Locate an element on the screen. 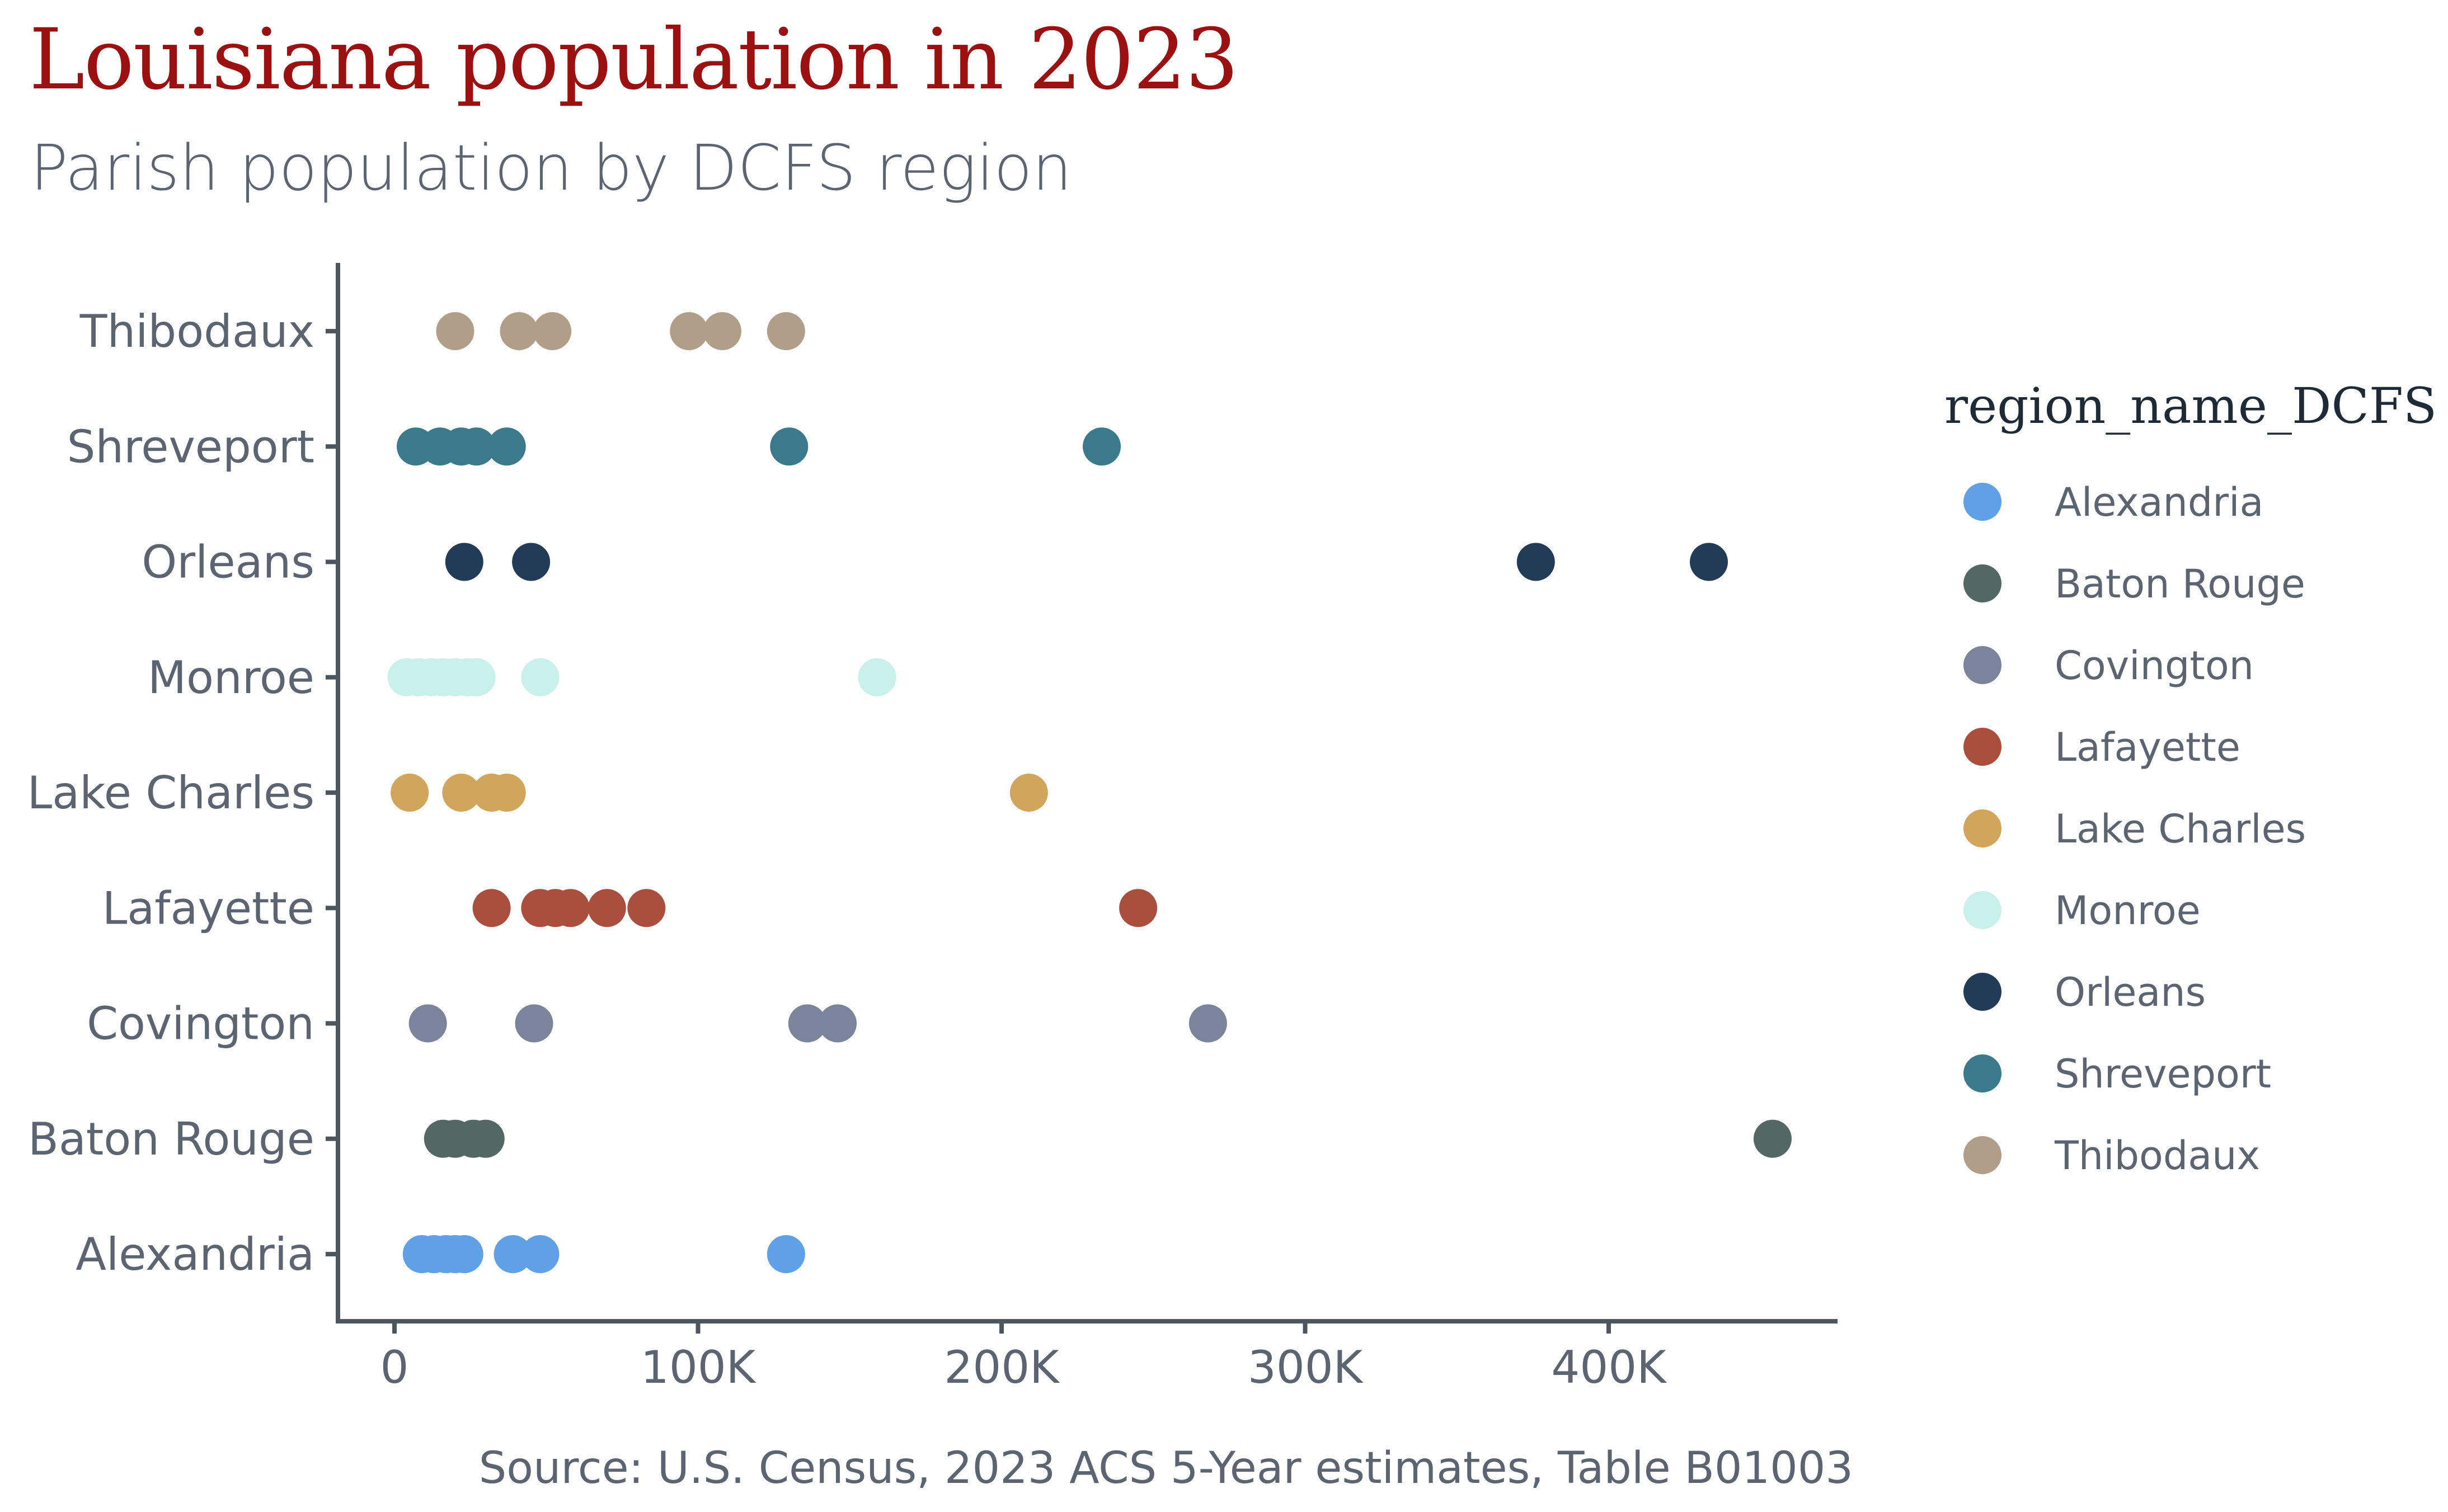 The image size is (2448, 1512). x-tick-label: 0 is located at coordinates (394, 1367).